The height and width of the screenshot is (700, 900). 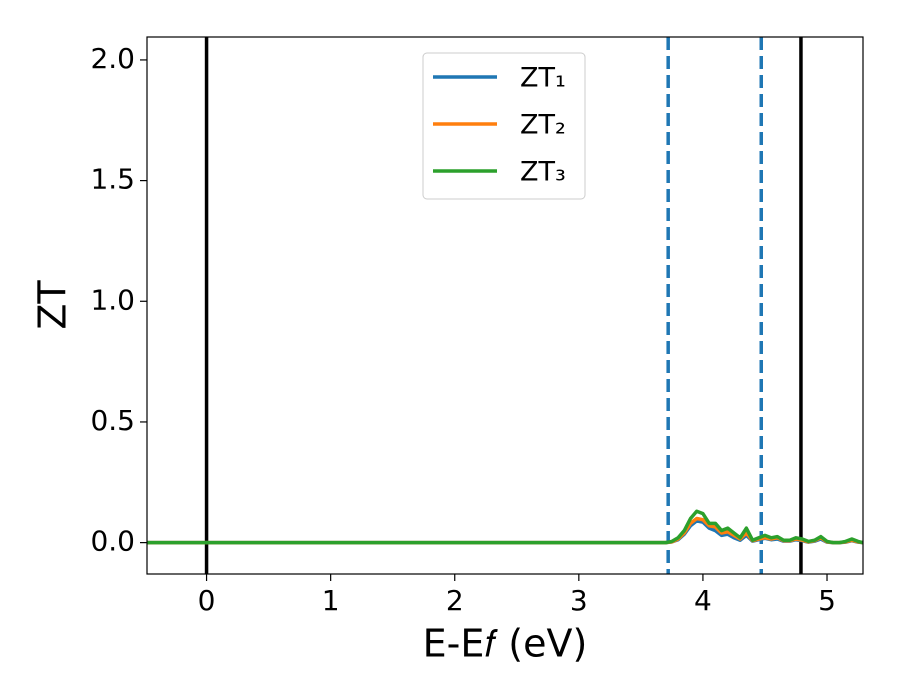 What do you see at coordinates (504, 126) in the screenshot?
I see `legend-box` at bounding box center [504, 126].